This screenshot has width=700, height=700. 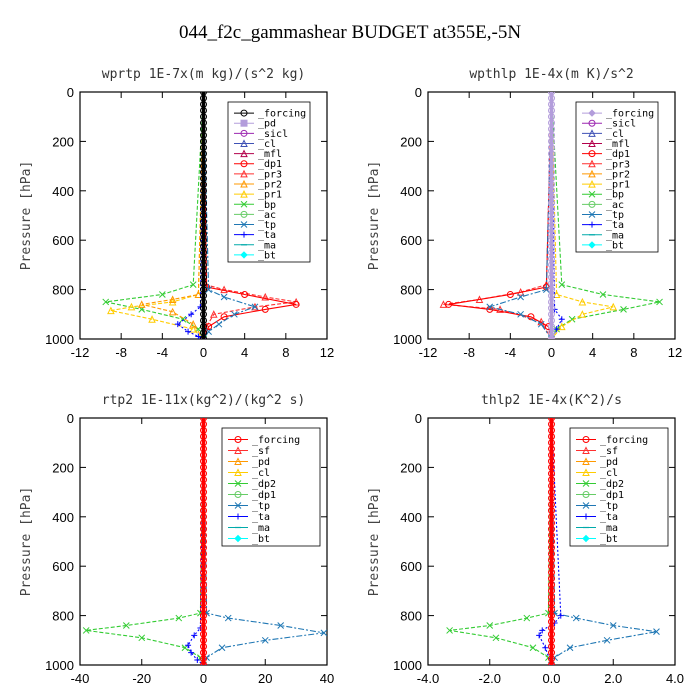 What do you see at coordinates (592, 352) in the screenshot?
I see `x-tick-label: 4` at bounding box center [592, 352].